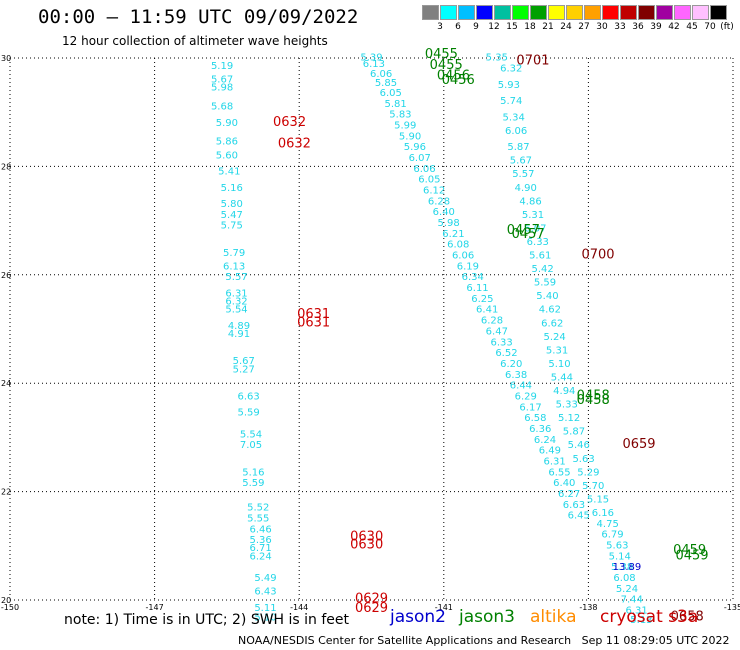 The image size is (740, 650). I want to click on color-scale-label: 70, so click(710, 27).